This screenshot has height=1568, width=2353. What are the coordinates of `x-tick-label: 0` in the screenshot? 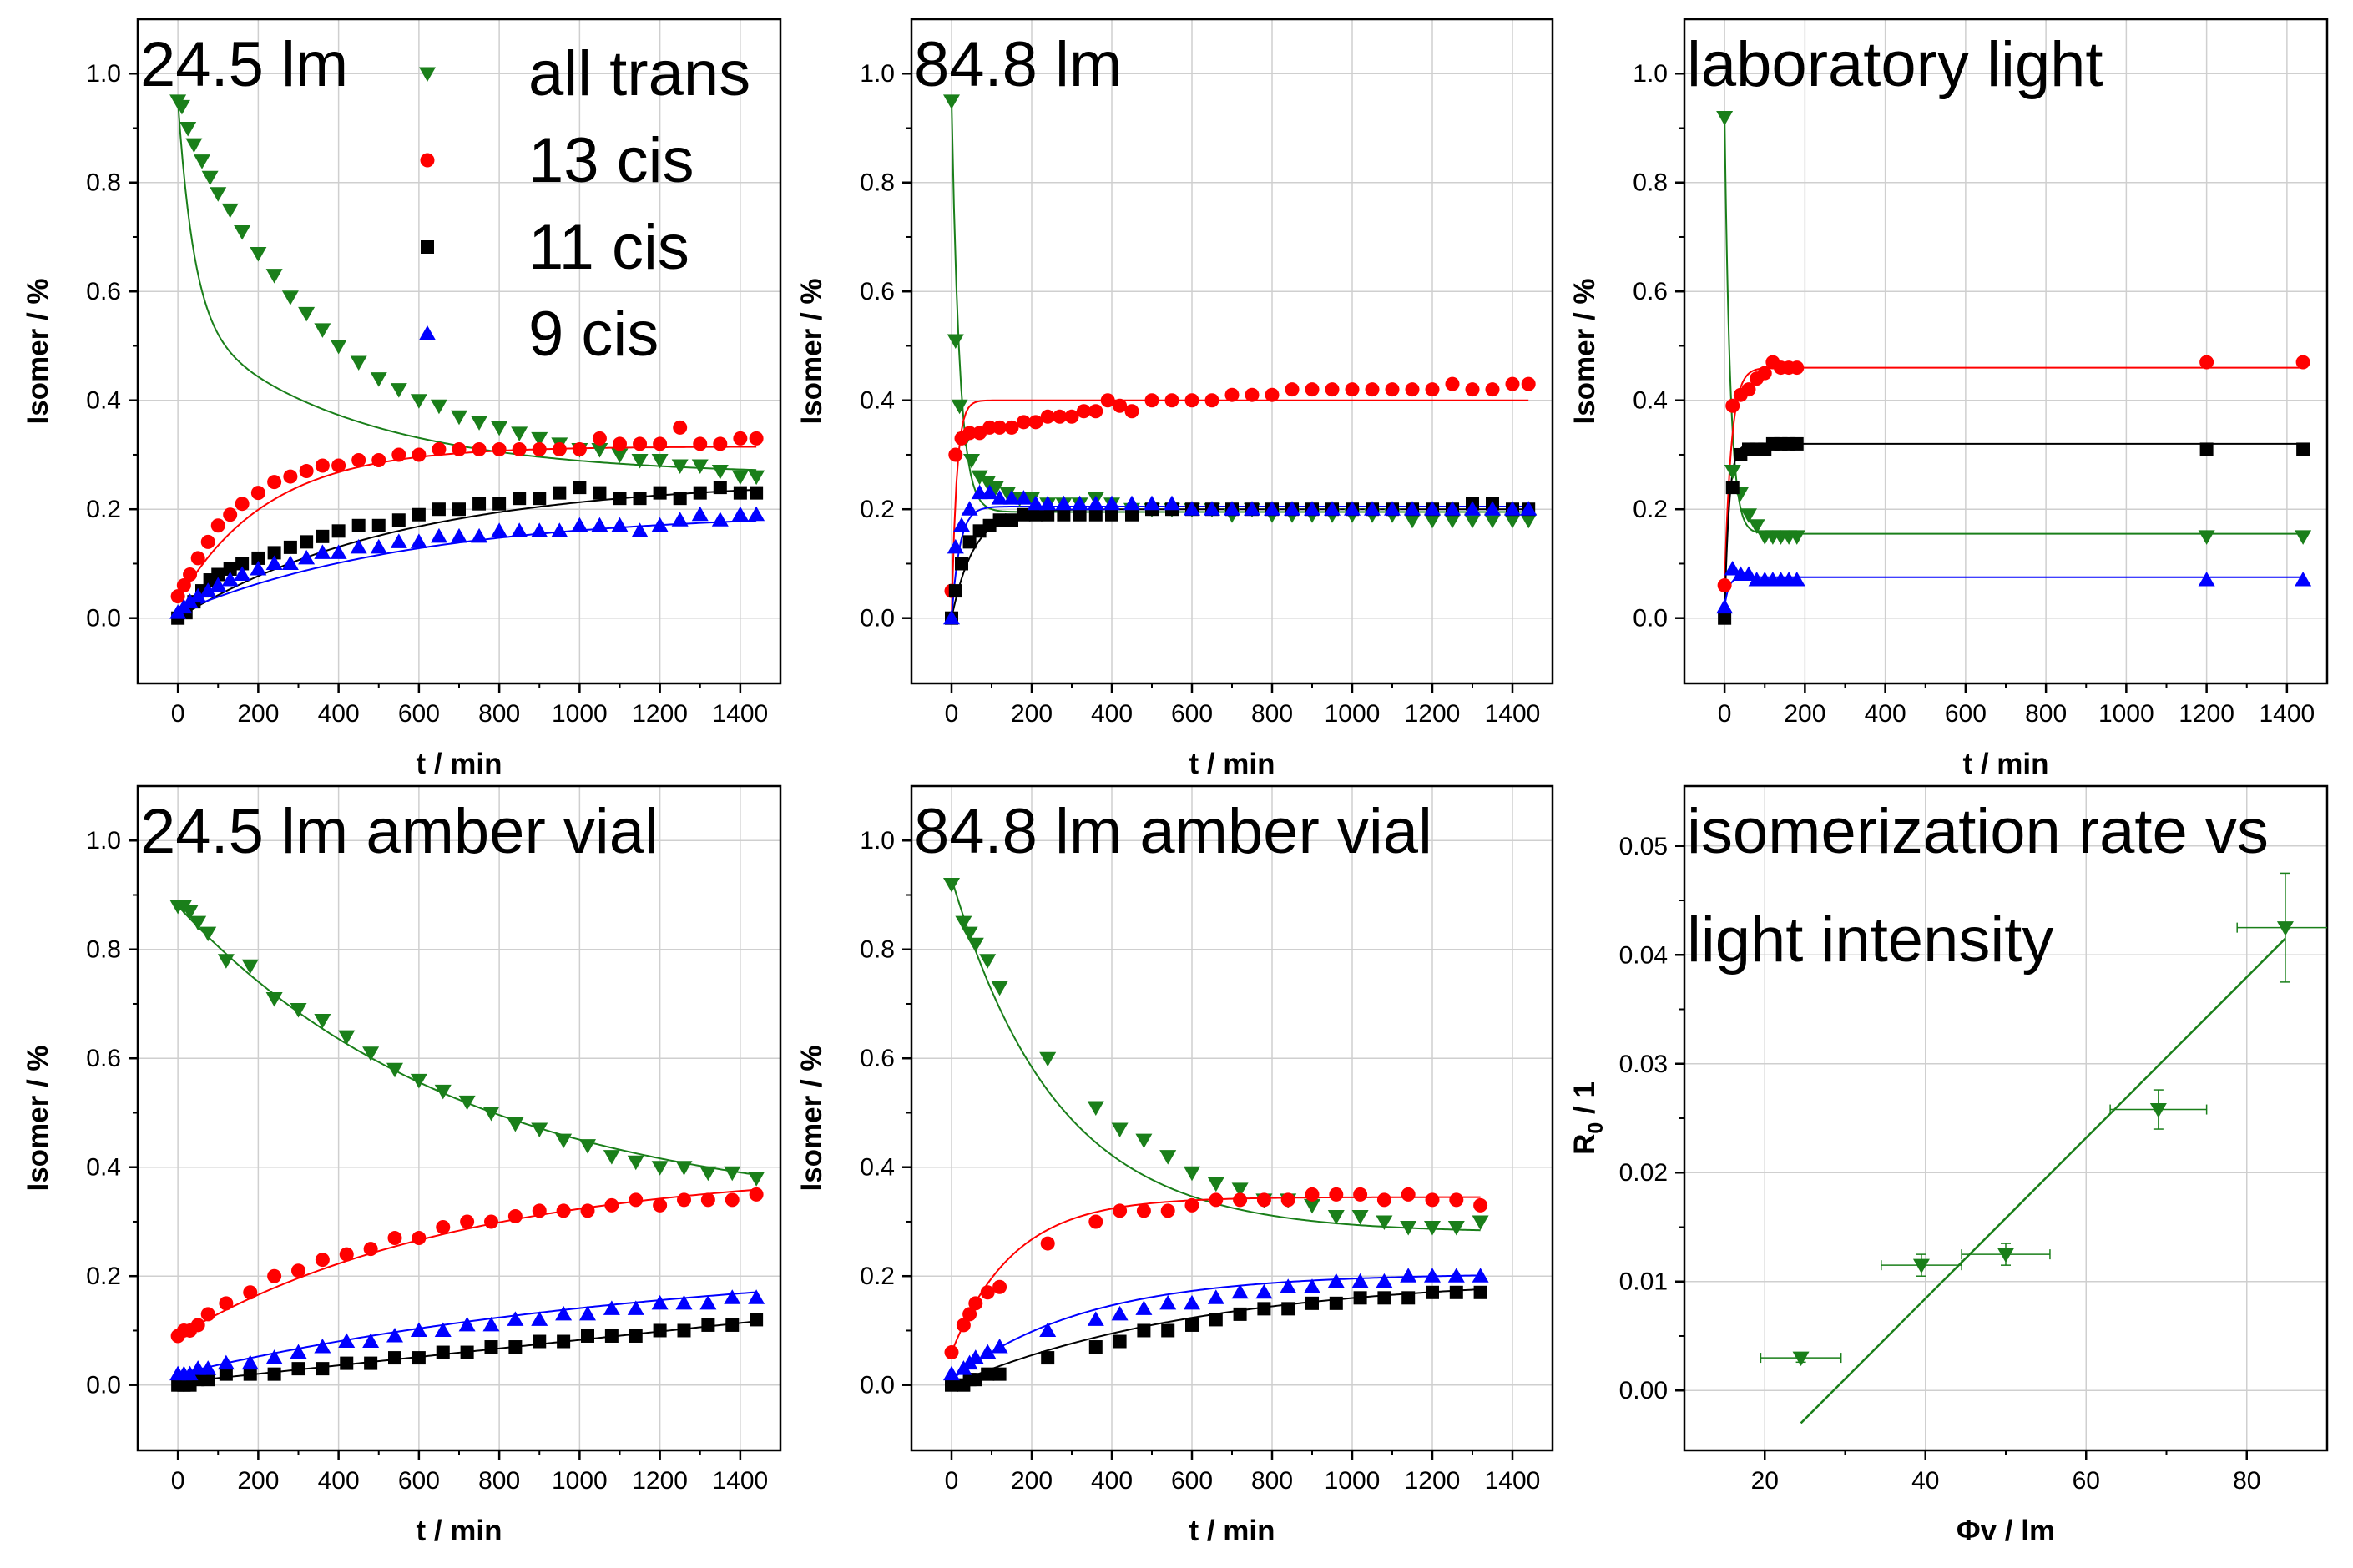 It's located at (952, 1481).